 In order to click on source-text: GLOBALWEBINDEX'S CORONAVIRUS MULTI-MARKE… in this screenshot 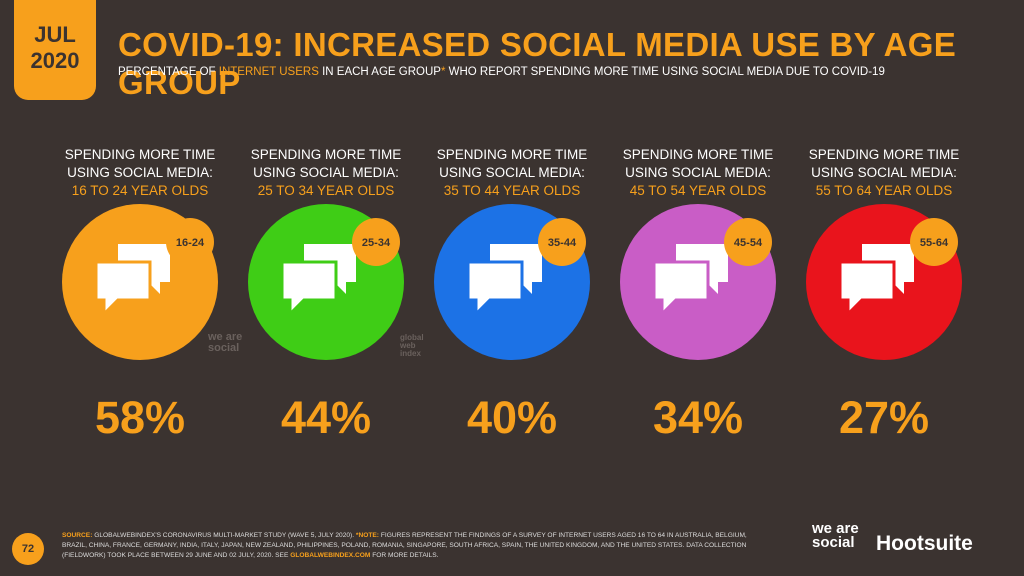, I will do `click(224, 535)`.